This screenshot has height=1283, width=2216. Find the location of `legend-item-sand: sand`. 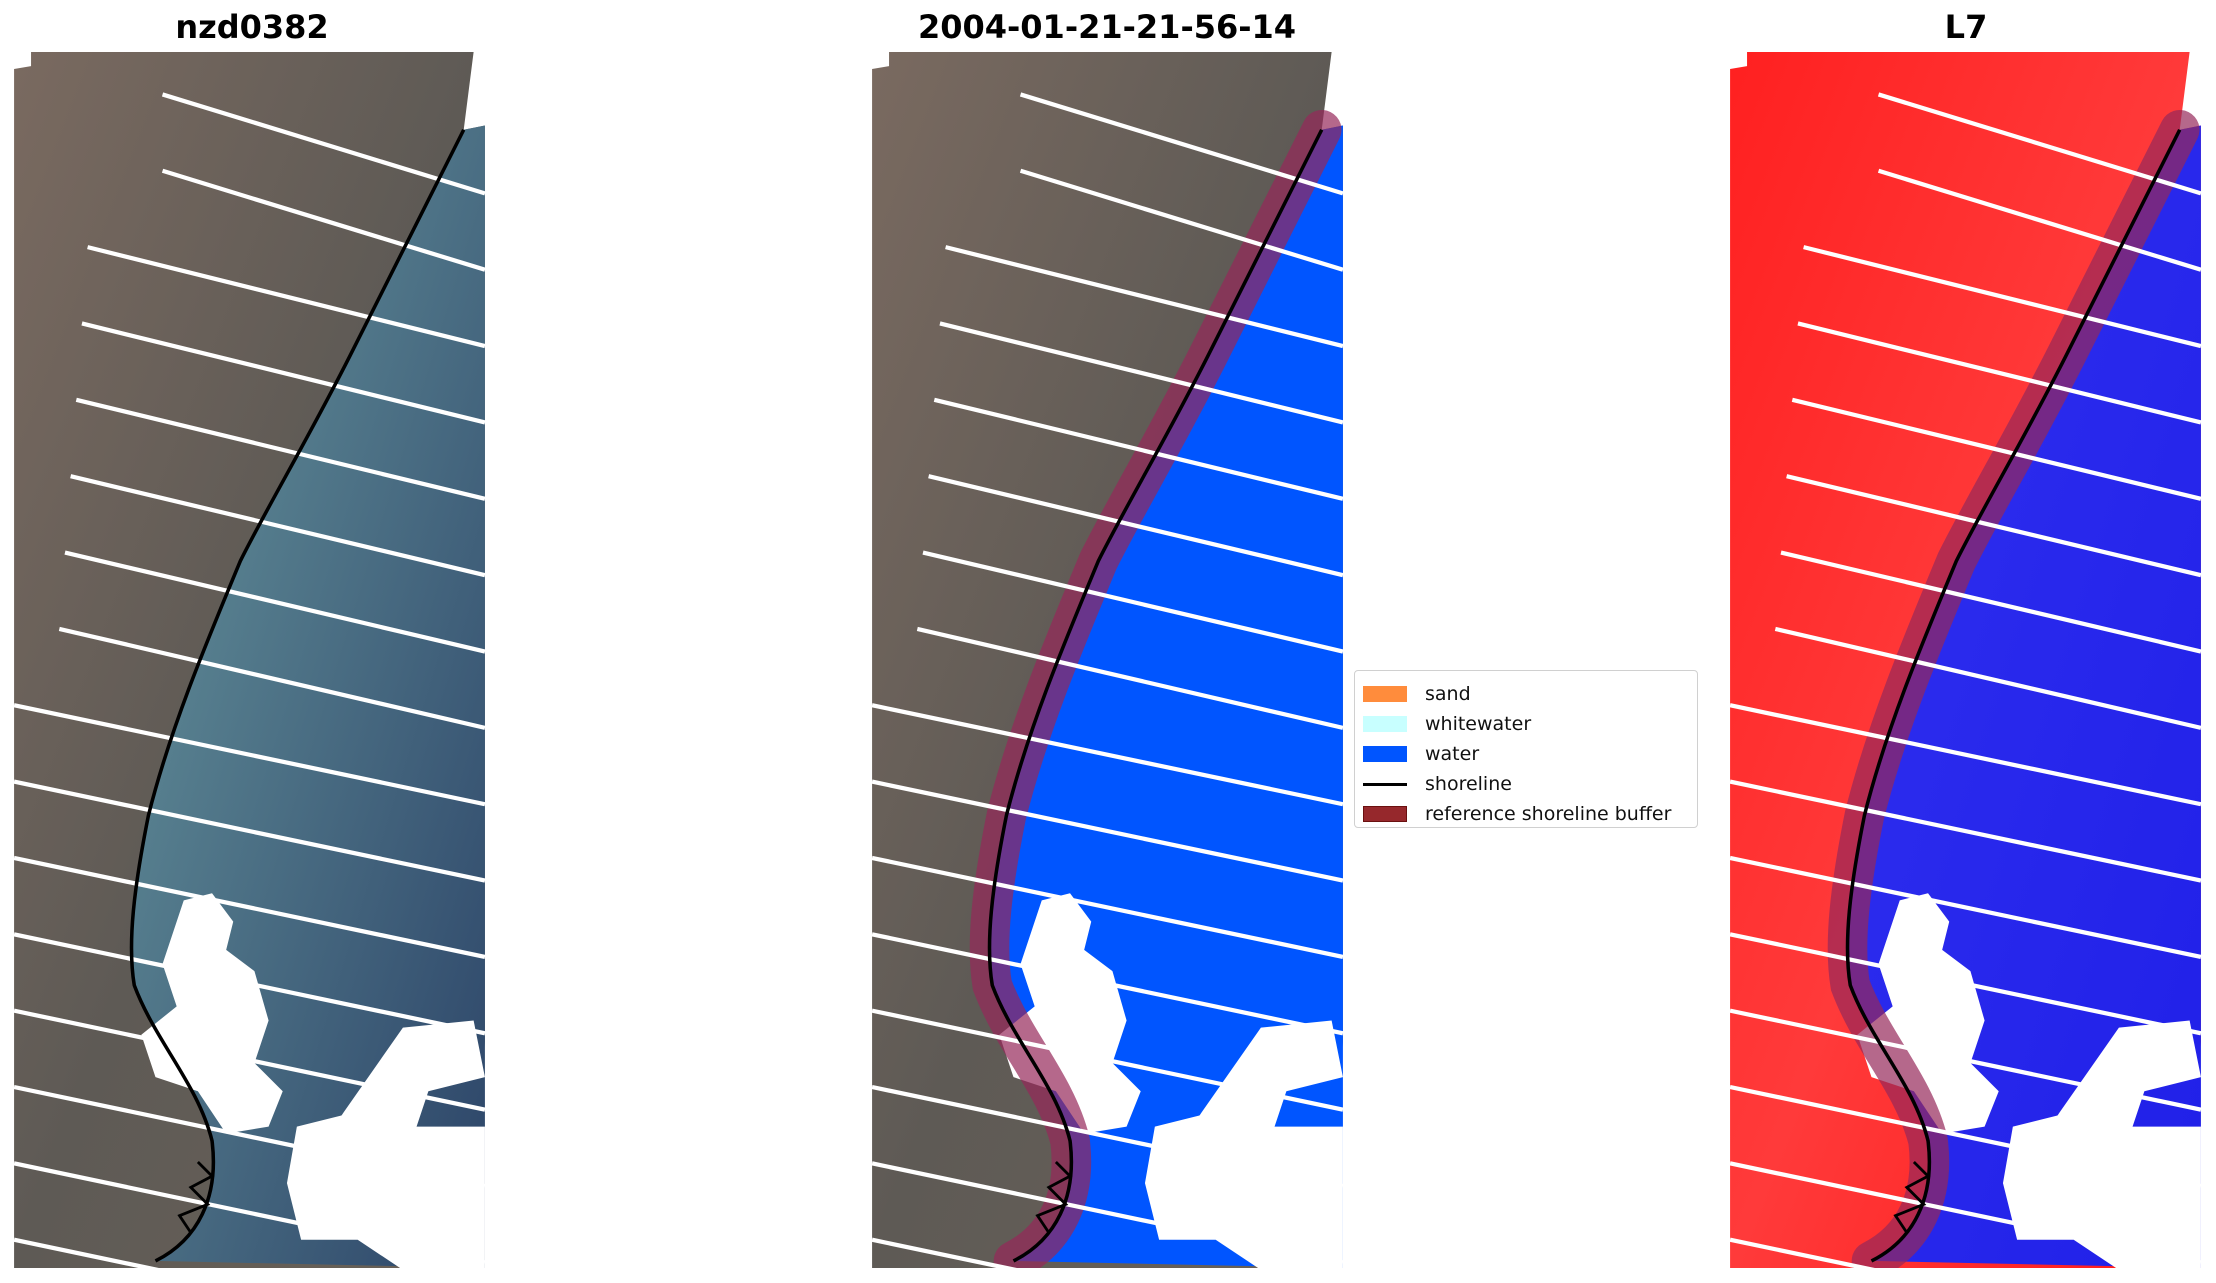

legend-item-sand: sand is located at coordinates (1530, 694).